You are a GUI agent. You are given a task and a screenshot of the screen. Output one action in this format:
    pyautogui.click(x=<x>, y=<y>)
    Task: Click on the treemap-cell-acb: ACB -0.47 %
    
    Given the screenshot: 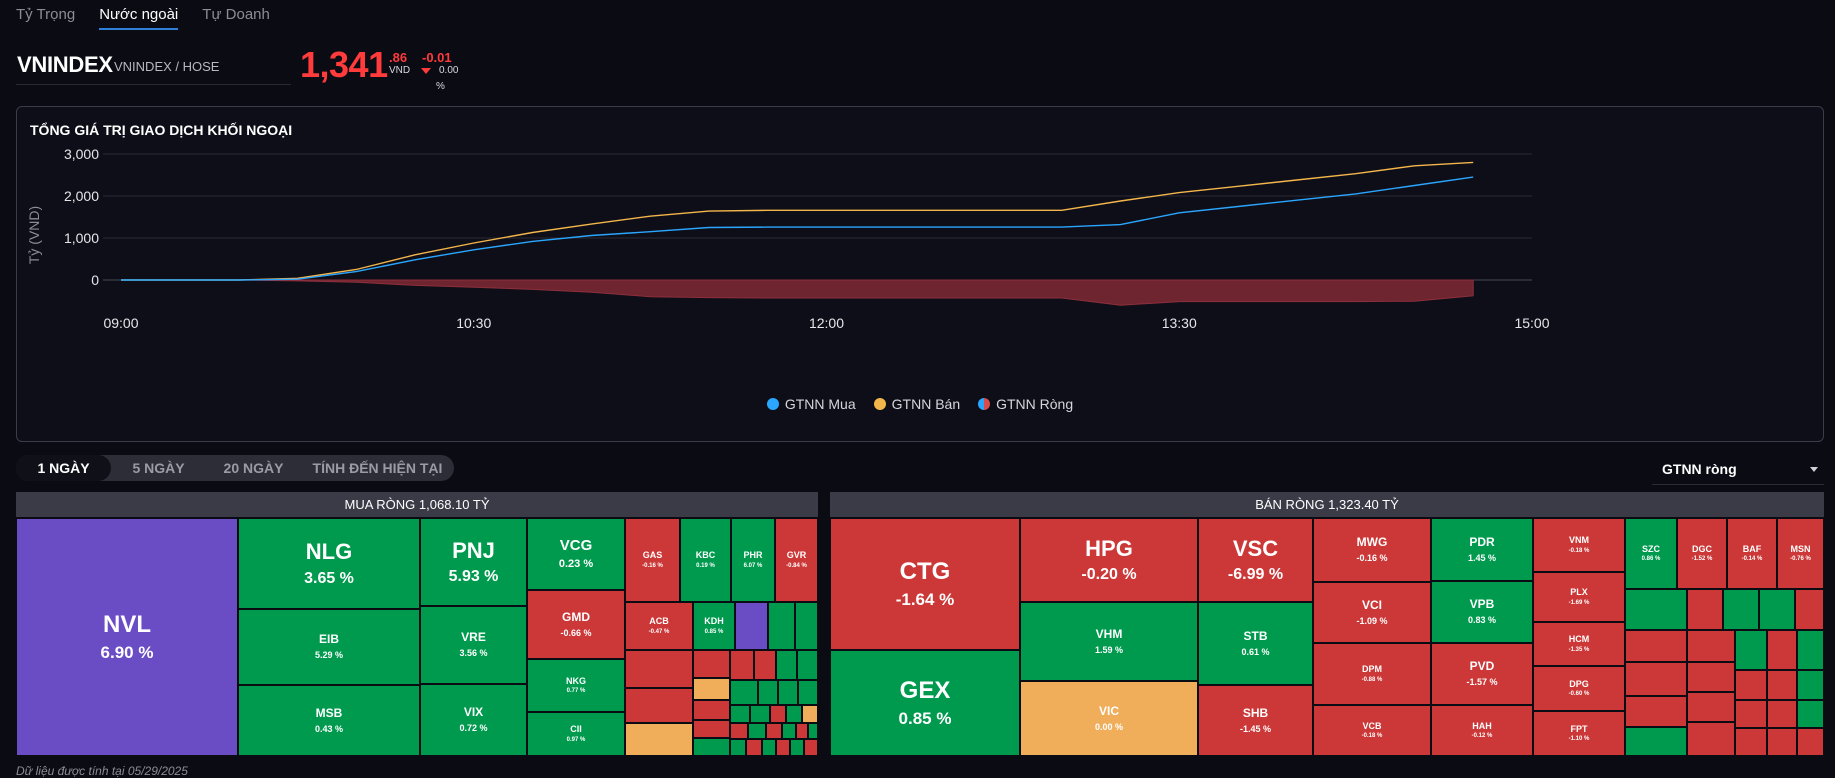 What is the action you would take?
    pyautogui.click(x=659, y=626)
    